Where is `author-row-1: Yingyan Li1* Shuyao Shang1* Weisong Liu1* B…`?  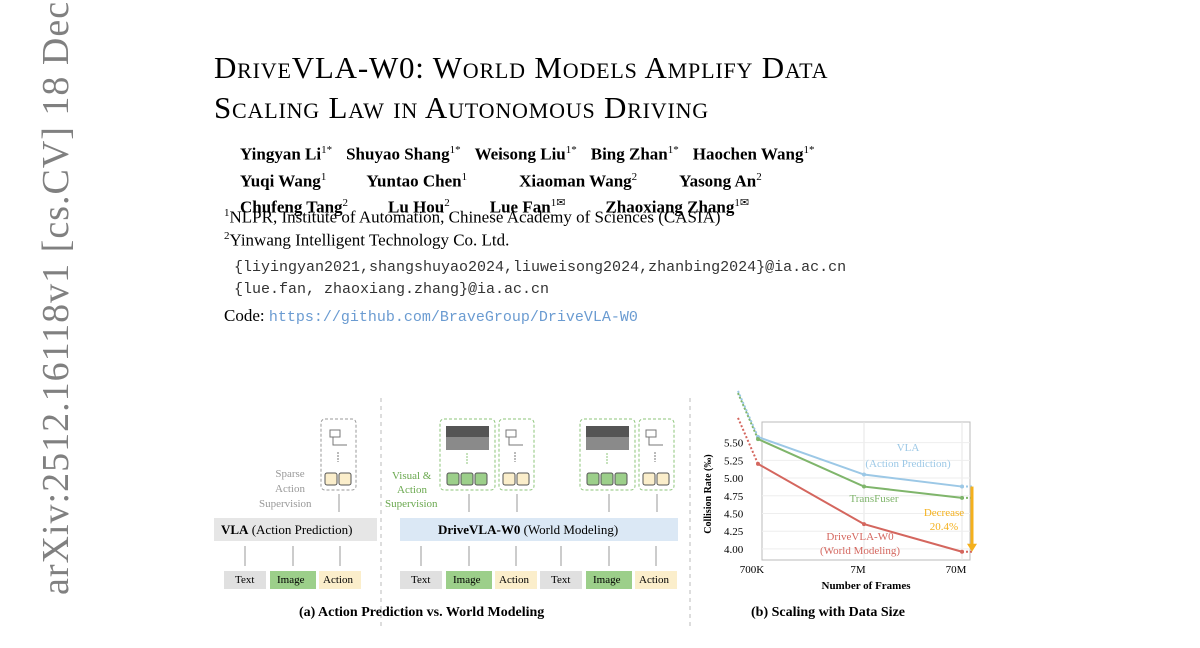 author-row-1: Yingyan Li1* Shuyao Shang1* Weisong Liu1* B… is located at coordinates (527, 152).